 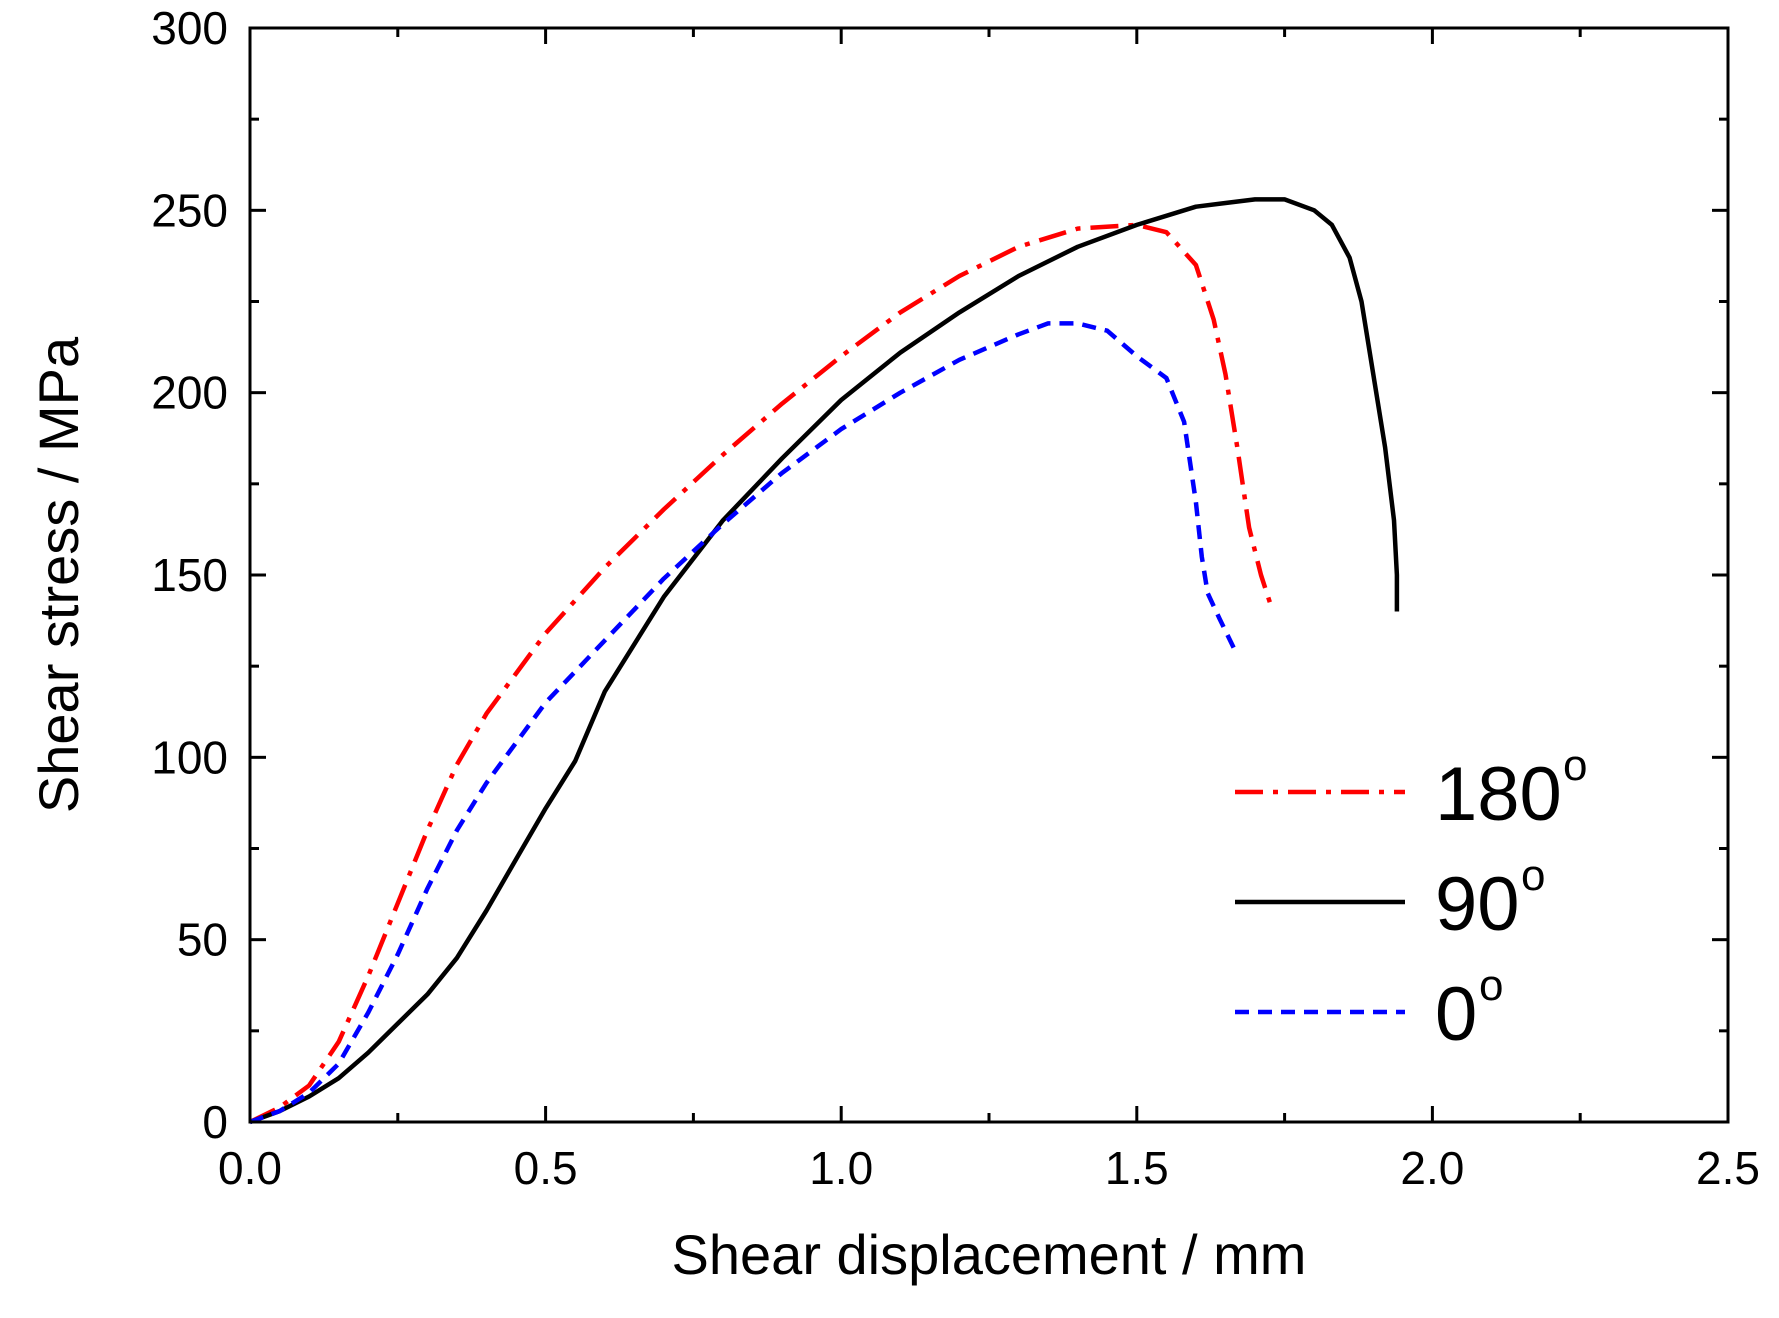 What do you see at coordinates (250, 1168) in the screenshot?
I see `x-tick-label: 0.0` at bounding box center [250, 1168].